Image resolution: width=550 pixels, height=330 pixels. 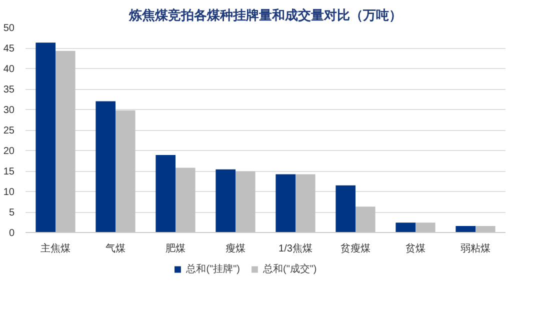 What do you see at coordinates (9, 151) in the screenshot?
I see `y-tick-label: 20` at bounding box center [9, 151].